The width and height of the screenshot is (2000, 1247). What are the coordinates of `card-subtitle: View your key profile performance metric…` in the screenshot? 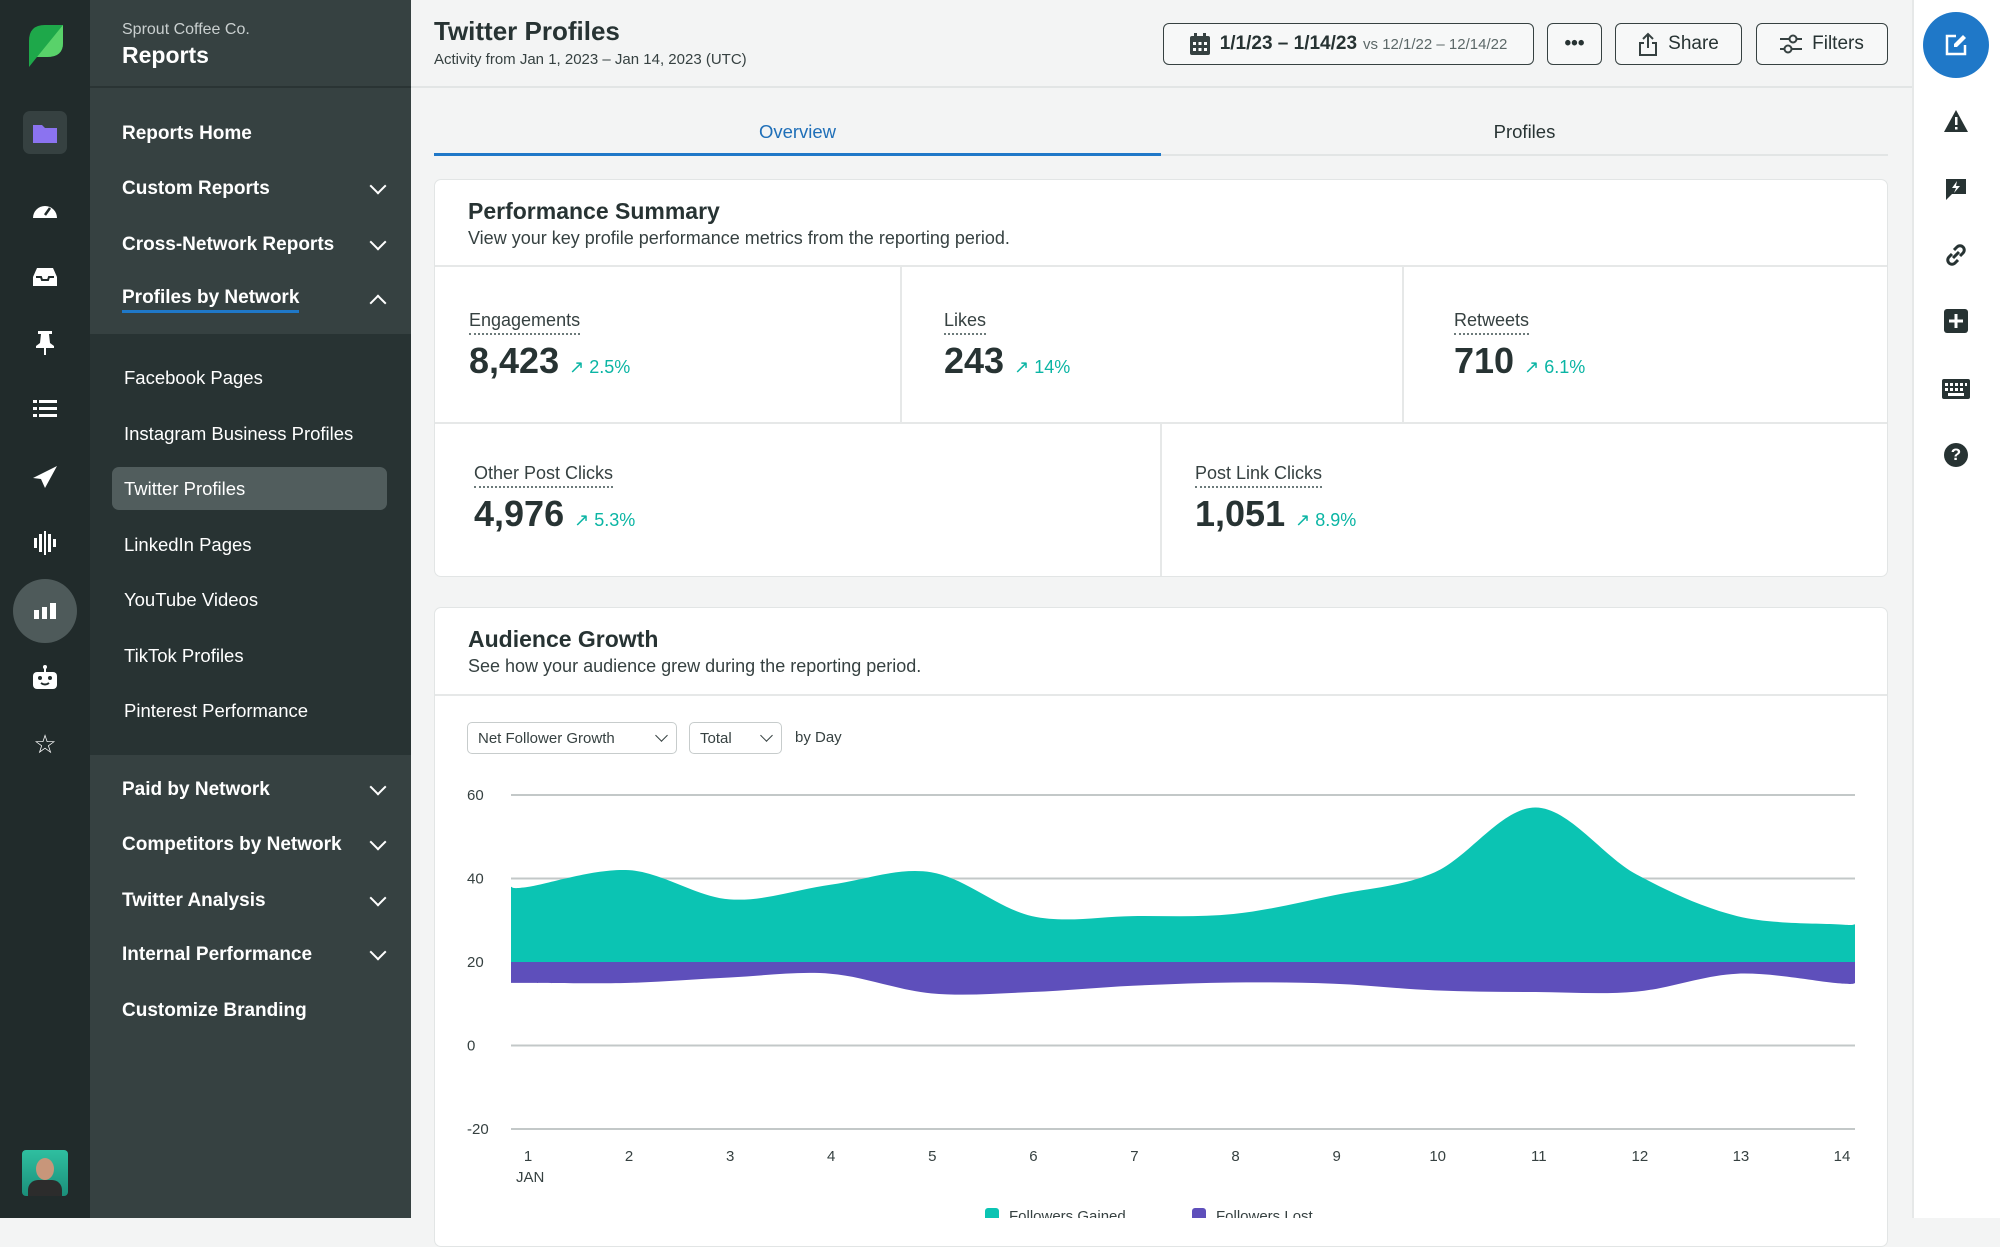 It's located at (739, 238).